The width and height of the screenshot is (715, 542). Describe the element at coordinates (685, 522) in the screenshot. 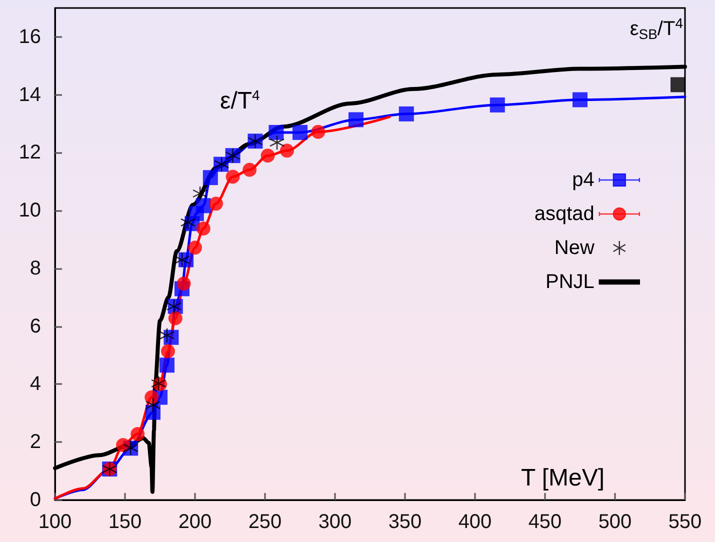

I see `x-tick-label: 550` at that location.